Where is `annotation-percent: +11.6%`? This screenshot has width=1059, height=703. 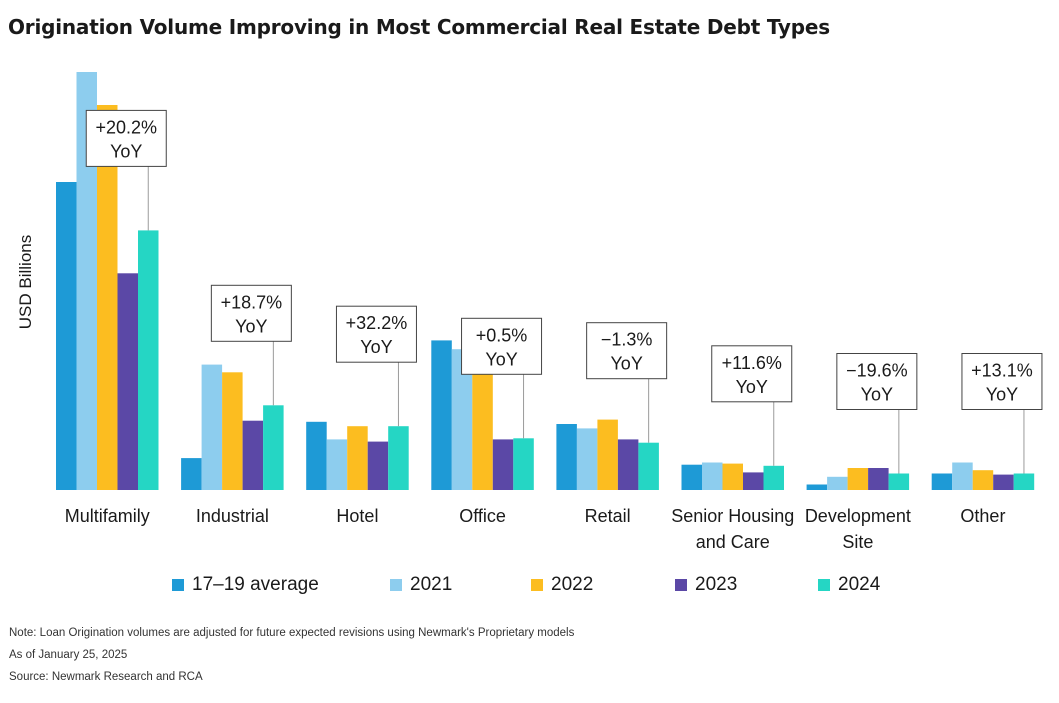 annotation-percent: +11.6% is located at coordinates (752, 363).